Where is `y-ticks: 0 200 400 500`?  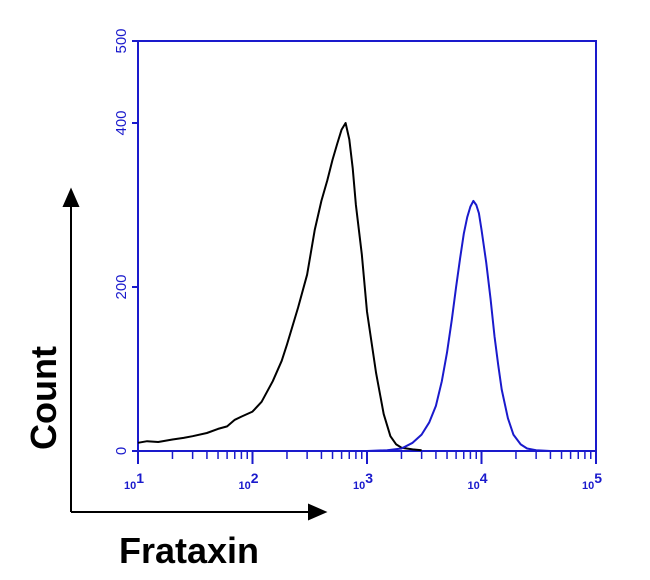
y-ticks: 0 200 400 500 is located at coordinates (125, 241).